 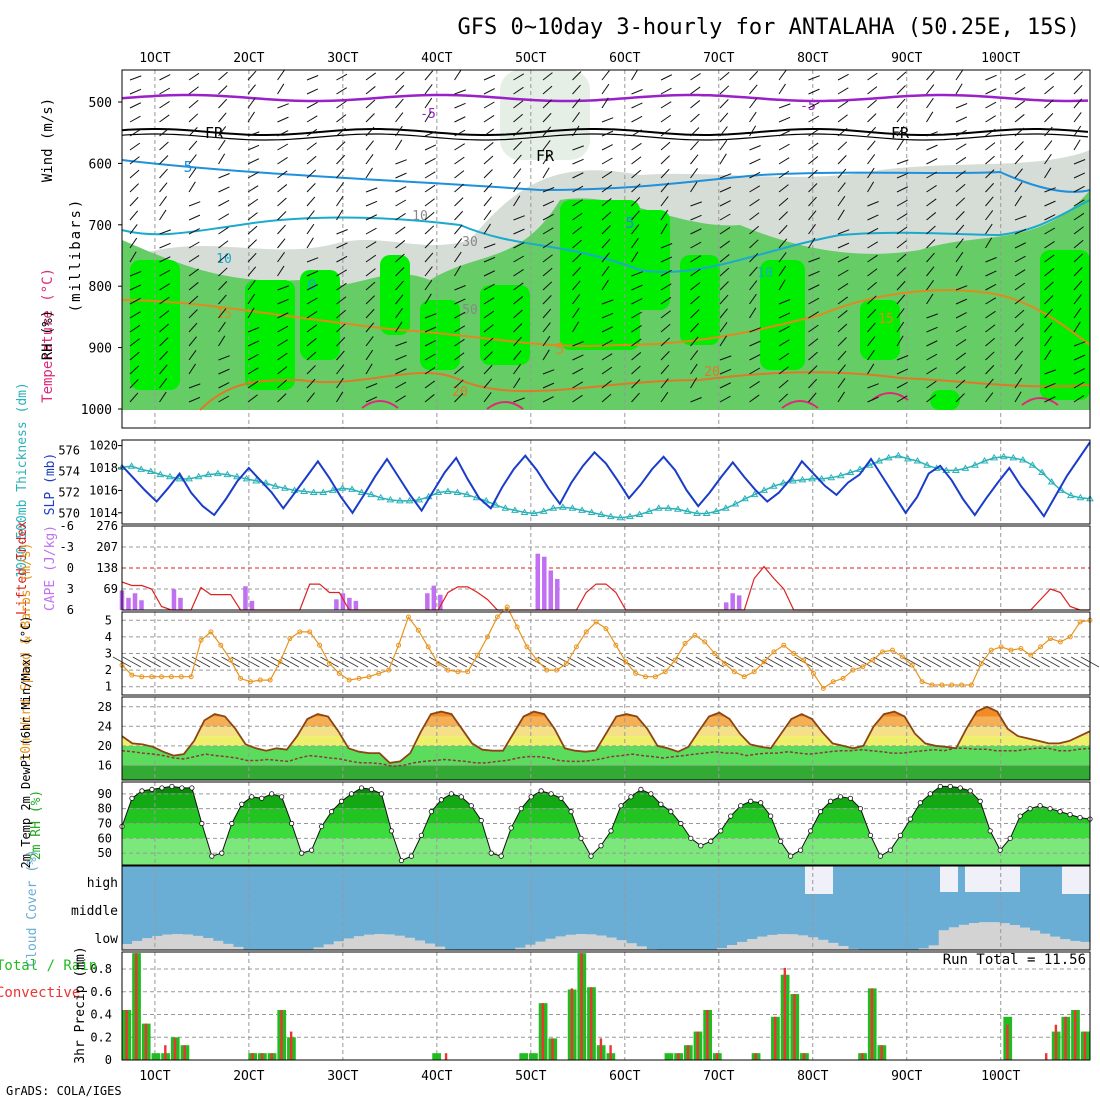 What do you see at coordinates (105, 824) in the screenshot?
I see `rh-tick: 70` at bounding box center [105, 824].